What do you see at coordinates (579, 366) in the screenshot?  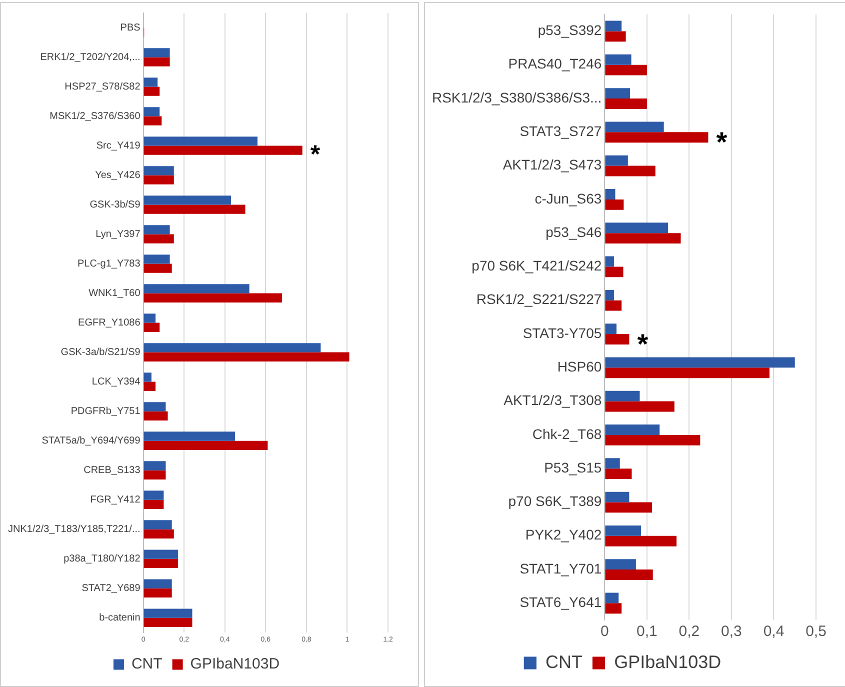 I see `y-tick-label: HSP60` at bounding box center [579, 366].